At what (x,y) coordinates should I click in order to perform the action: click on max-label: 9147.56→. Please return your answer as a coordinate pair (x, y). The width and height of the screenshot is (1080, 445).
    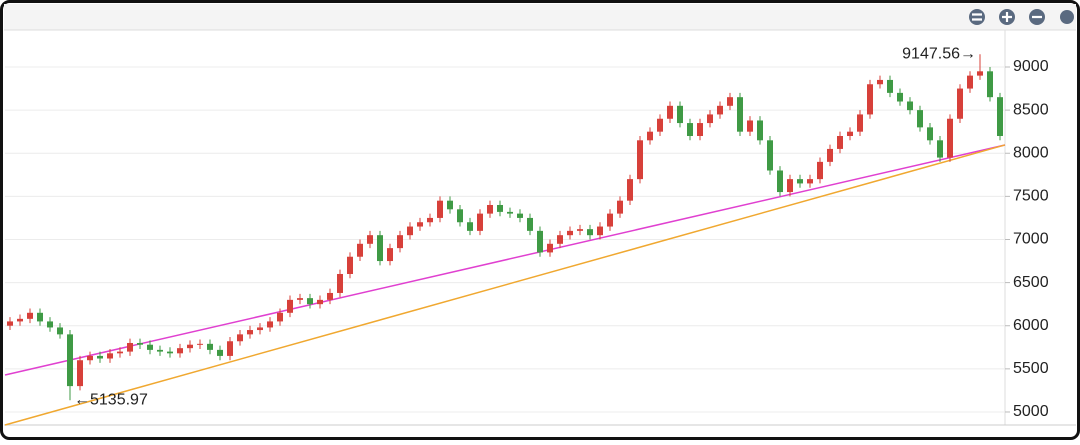
    Looking at the image, I should click on (939, 53).